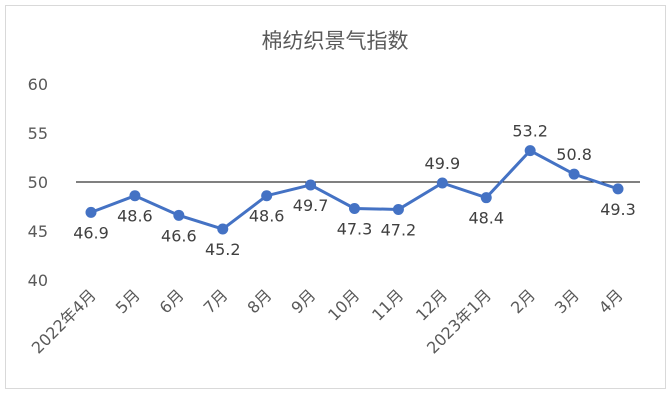 This screenshot has height=401, width=669. I want to click on x-tick-label: 6月, so click(172, 301).